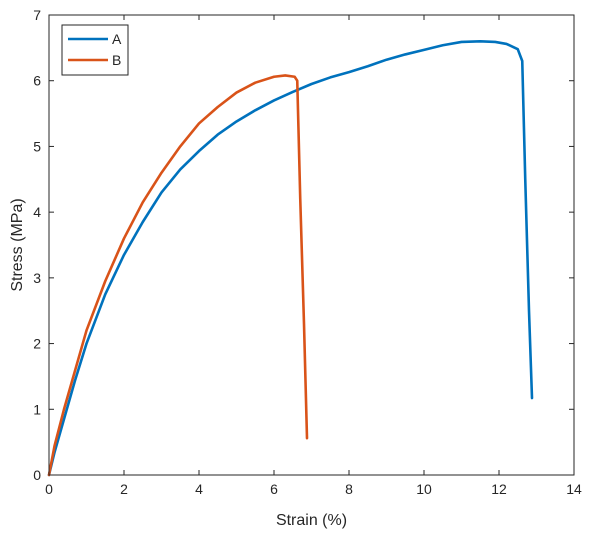 This screenshot has width=599, height=537. I want to click on y-tick-label: 6, so click(37, 81).